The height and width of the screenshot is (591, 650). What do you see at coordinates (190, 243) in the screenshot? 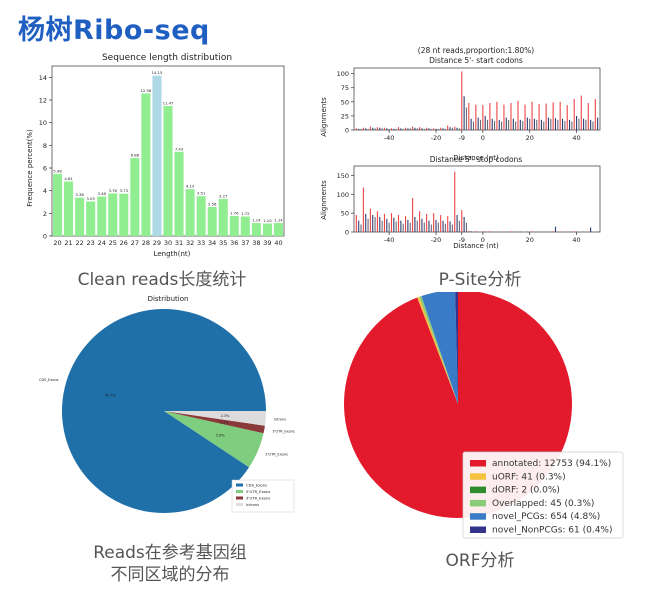
I see `x-tick-label: 32` at bounding box center [190, 243].